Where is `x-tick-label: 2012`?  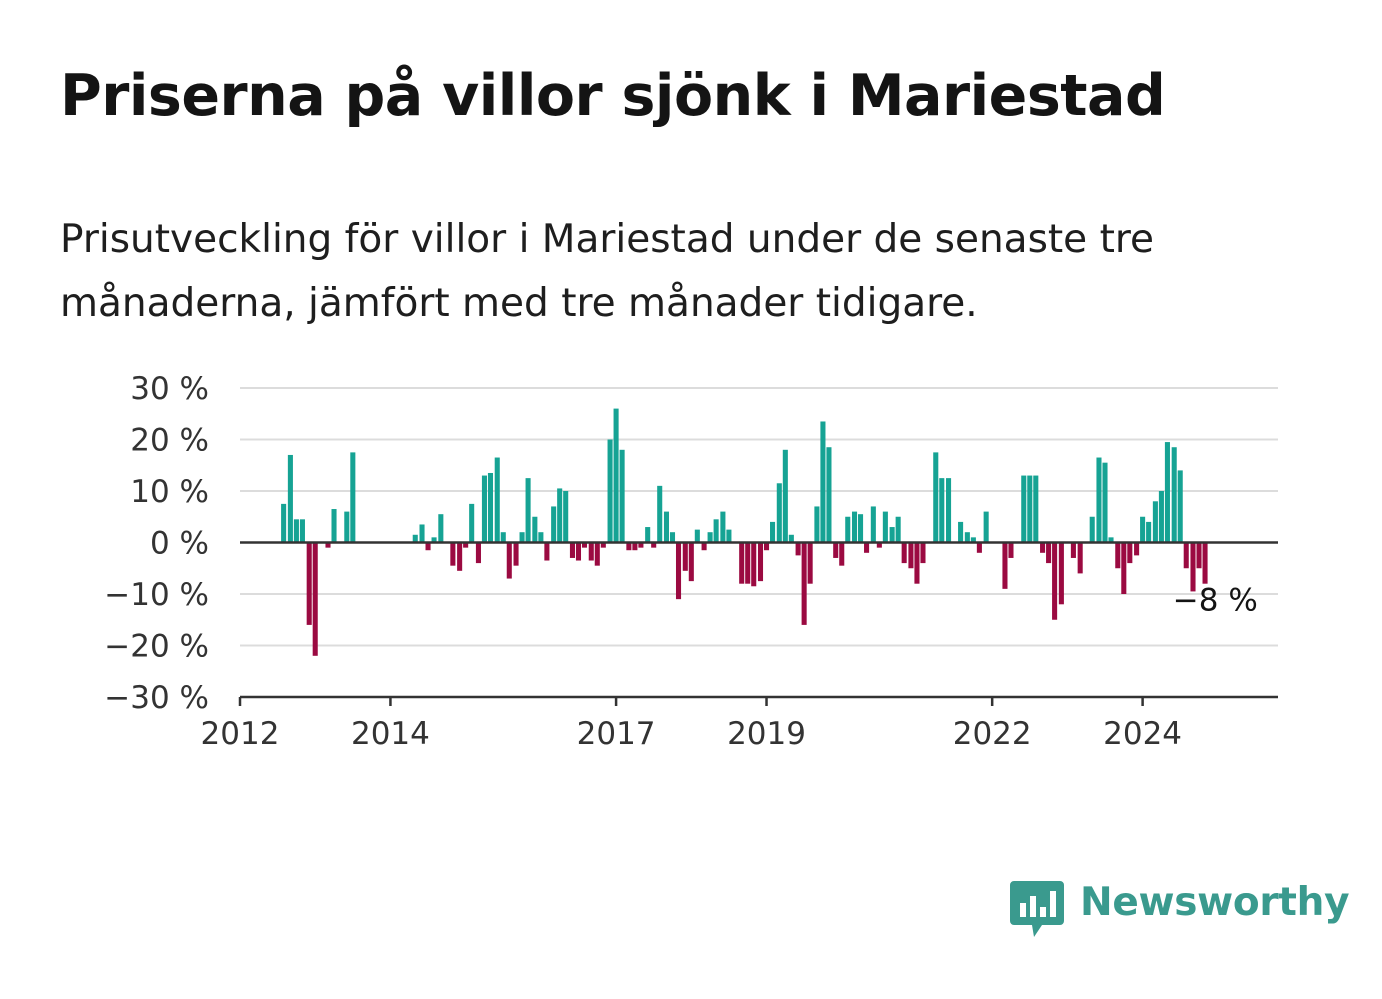
x-tick-label: 2012 is located at coordinates (240, 734).